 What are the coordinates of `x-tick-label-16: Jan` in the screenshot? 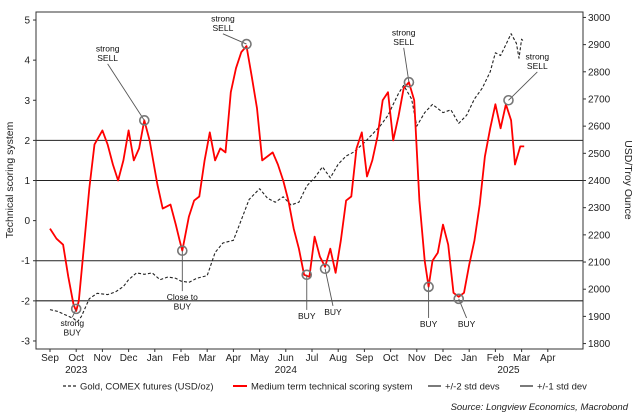 It's located at (469, 358).